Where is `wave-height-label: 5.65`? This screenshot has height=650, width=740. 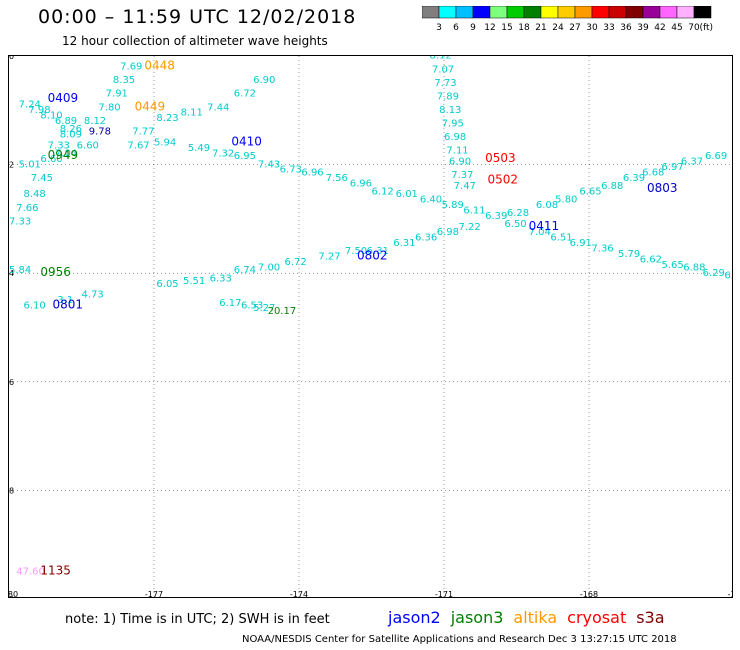 wave-height-label: 5.65 is located at coordinates (673, 265).